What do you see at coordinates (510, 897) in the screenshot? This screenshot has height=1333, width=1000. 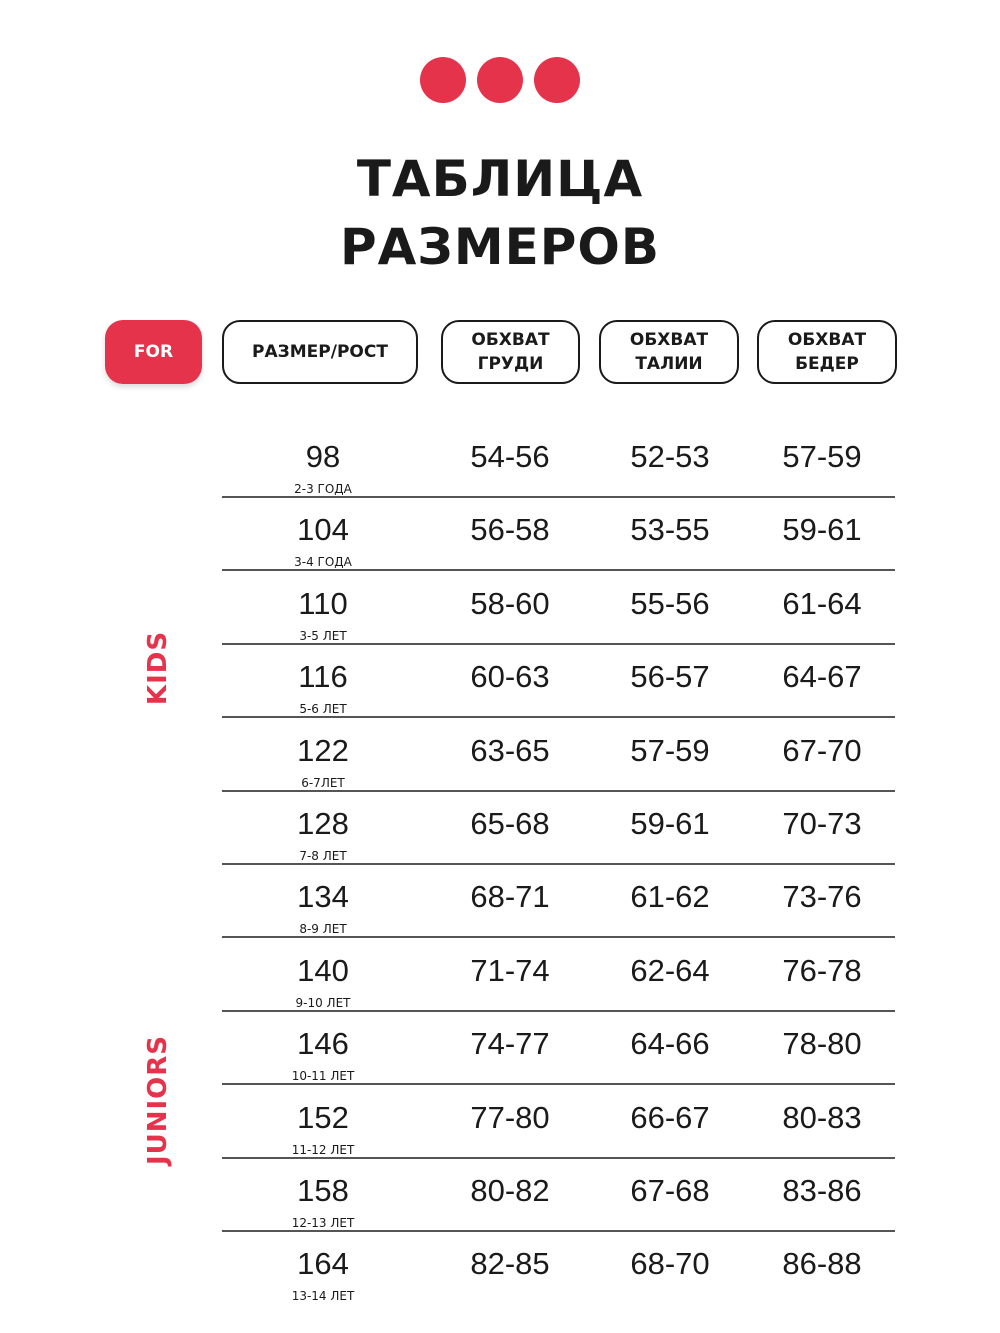 I see `cell-chest: 68-71` at bounding box center [510, 897].